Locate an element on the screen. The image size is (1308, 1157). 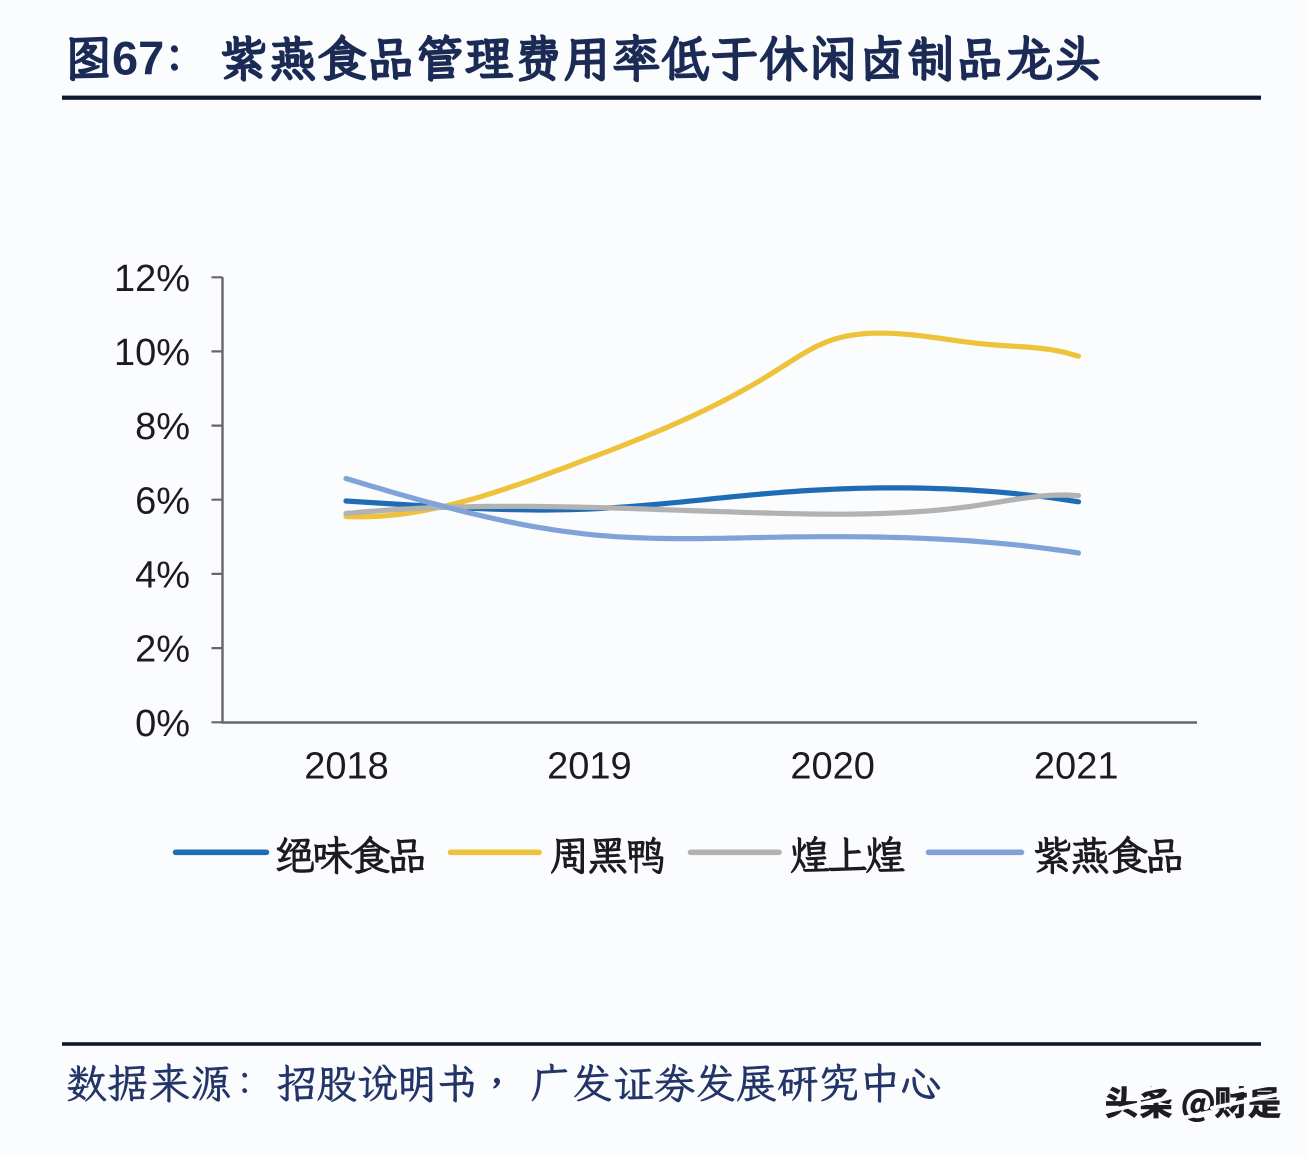
svg-text: 6% is located at coordinates (162, 501).